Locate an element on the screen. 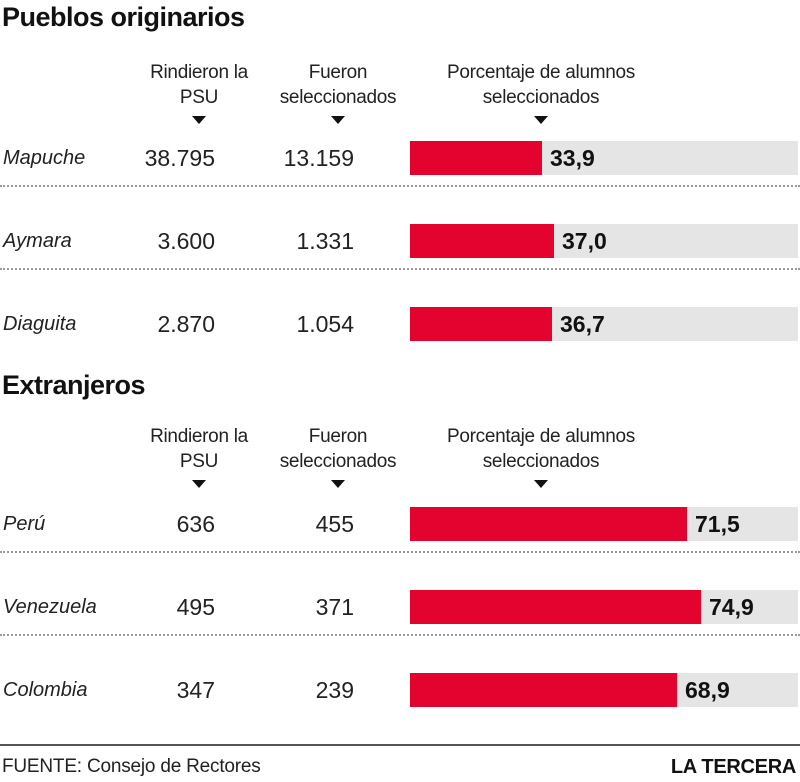  category-label: Diaguita is located at coordinates (40, 324).